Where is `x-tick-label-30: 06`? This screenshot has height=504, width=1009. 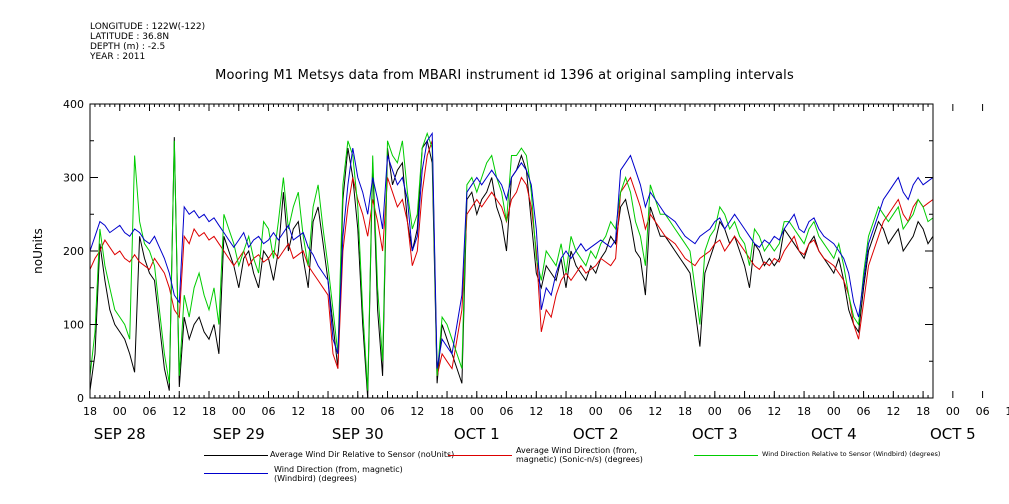
x-tick-label-30: 06 is located at coordinates (983, 411).